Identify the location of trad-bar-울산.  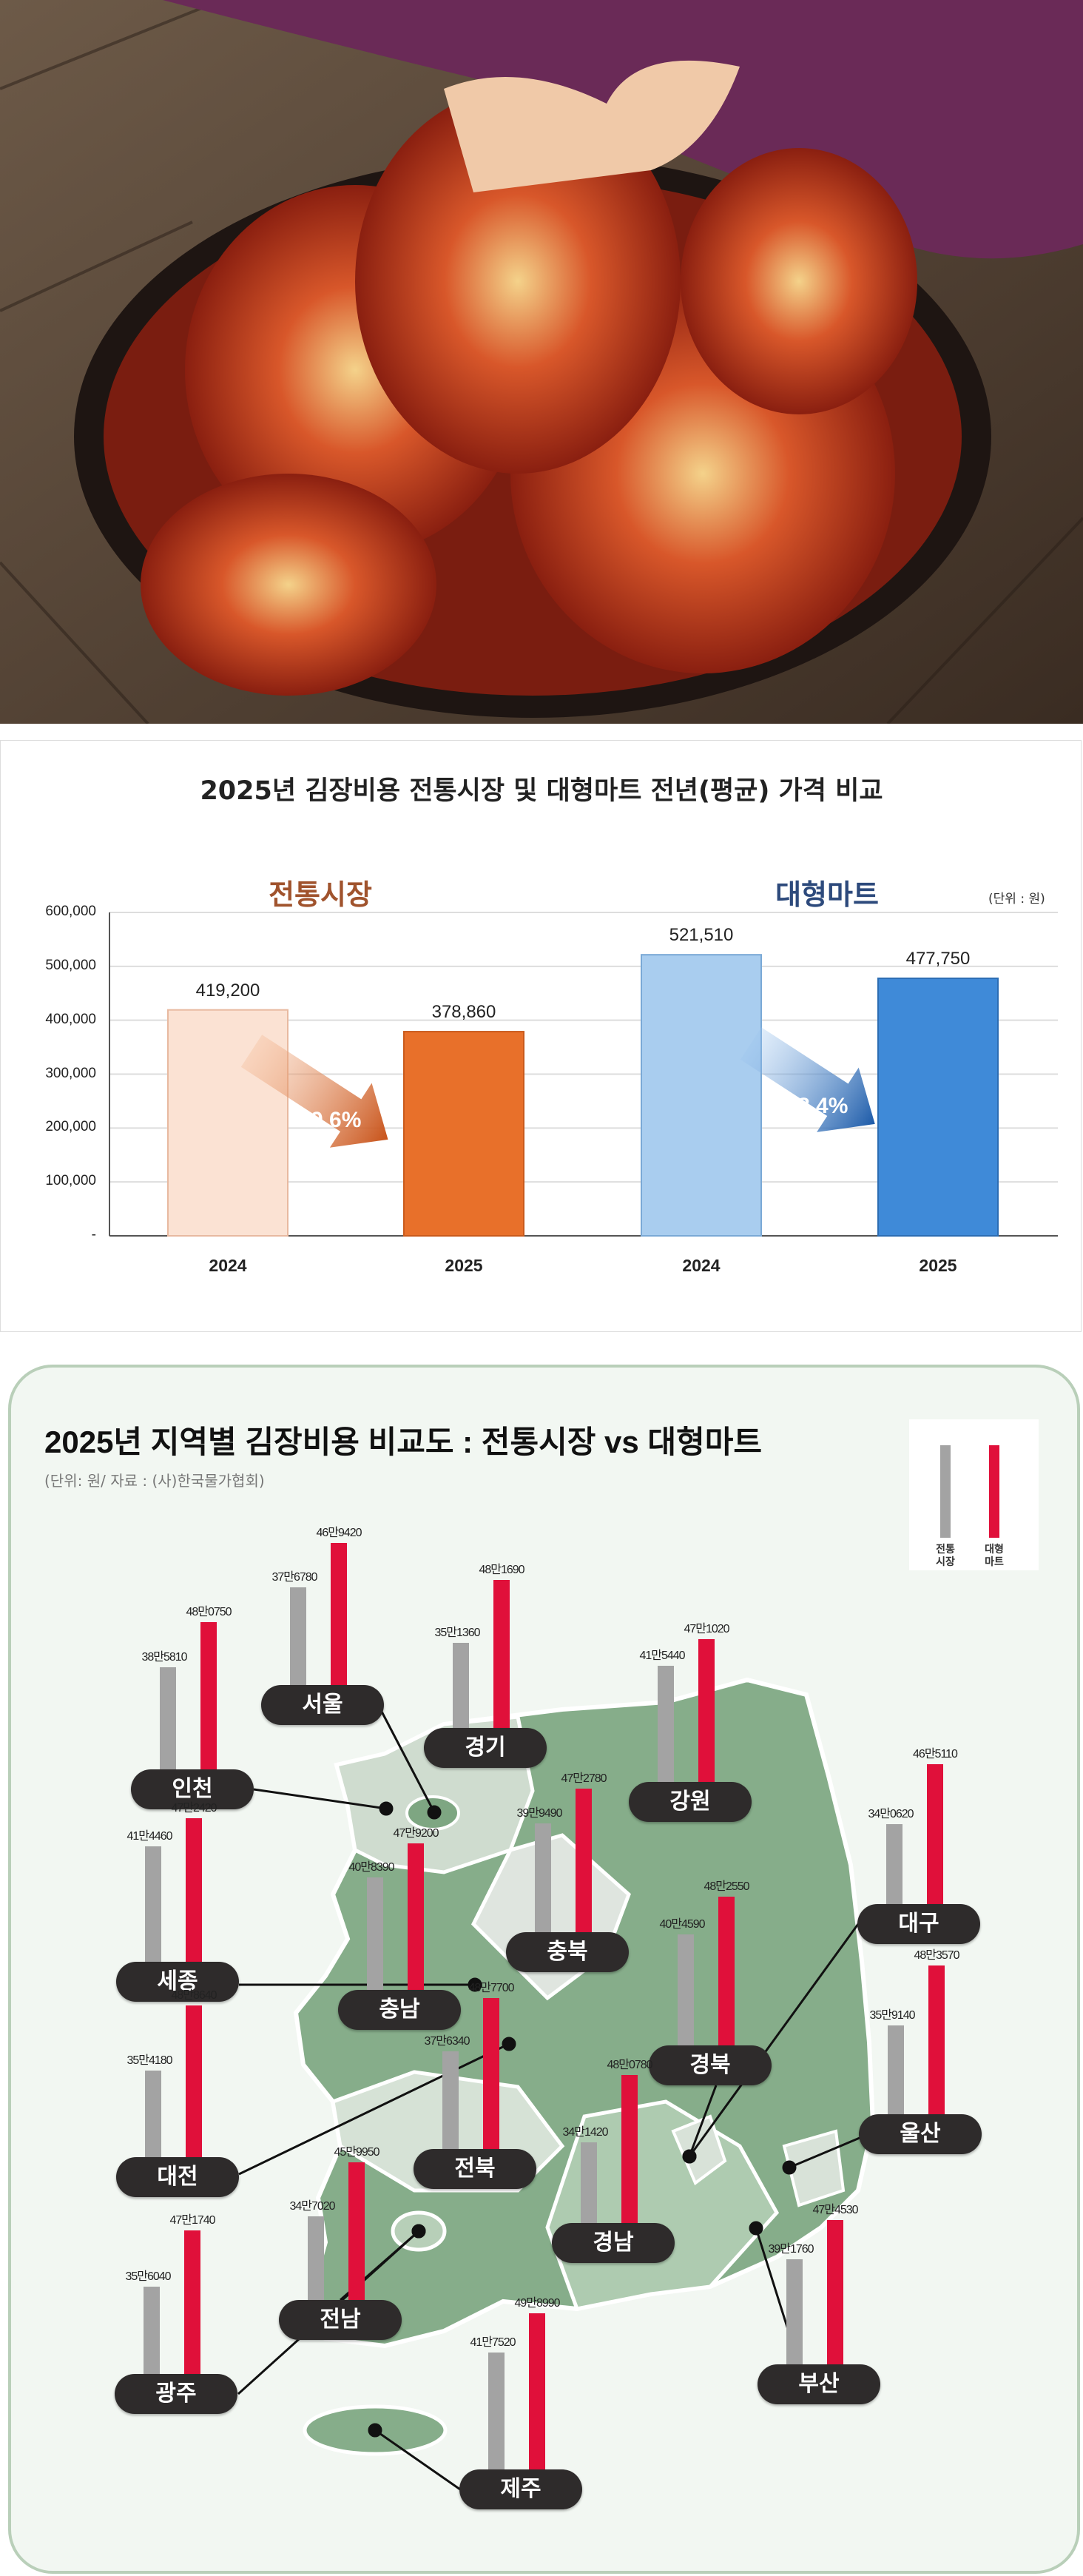
(896, 2069).